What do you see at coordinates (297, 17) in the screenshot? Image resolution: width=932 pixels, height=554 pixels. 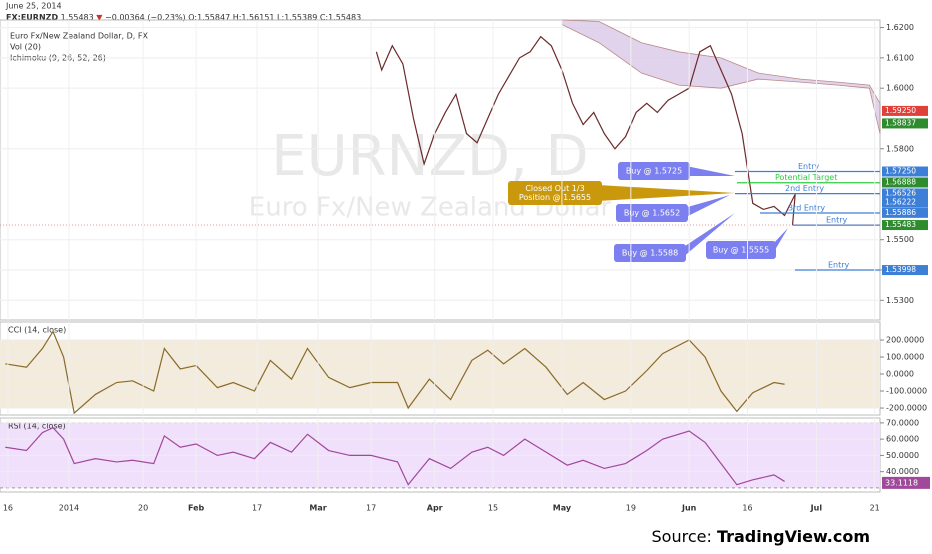 I see `low: L:1.55389` at bounding box center [297, 17].